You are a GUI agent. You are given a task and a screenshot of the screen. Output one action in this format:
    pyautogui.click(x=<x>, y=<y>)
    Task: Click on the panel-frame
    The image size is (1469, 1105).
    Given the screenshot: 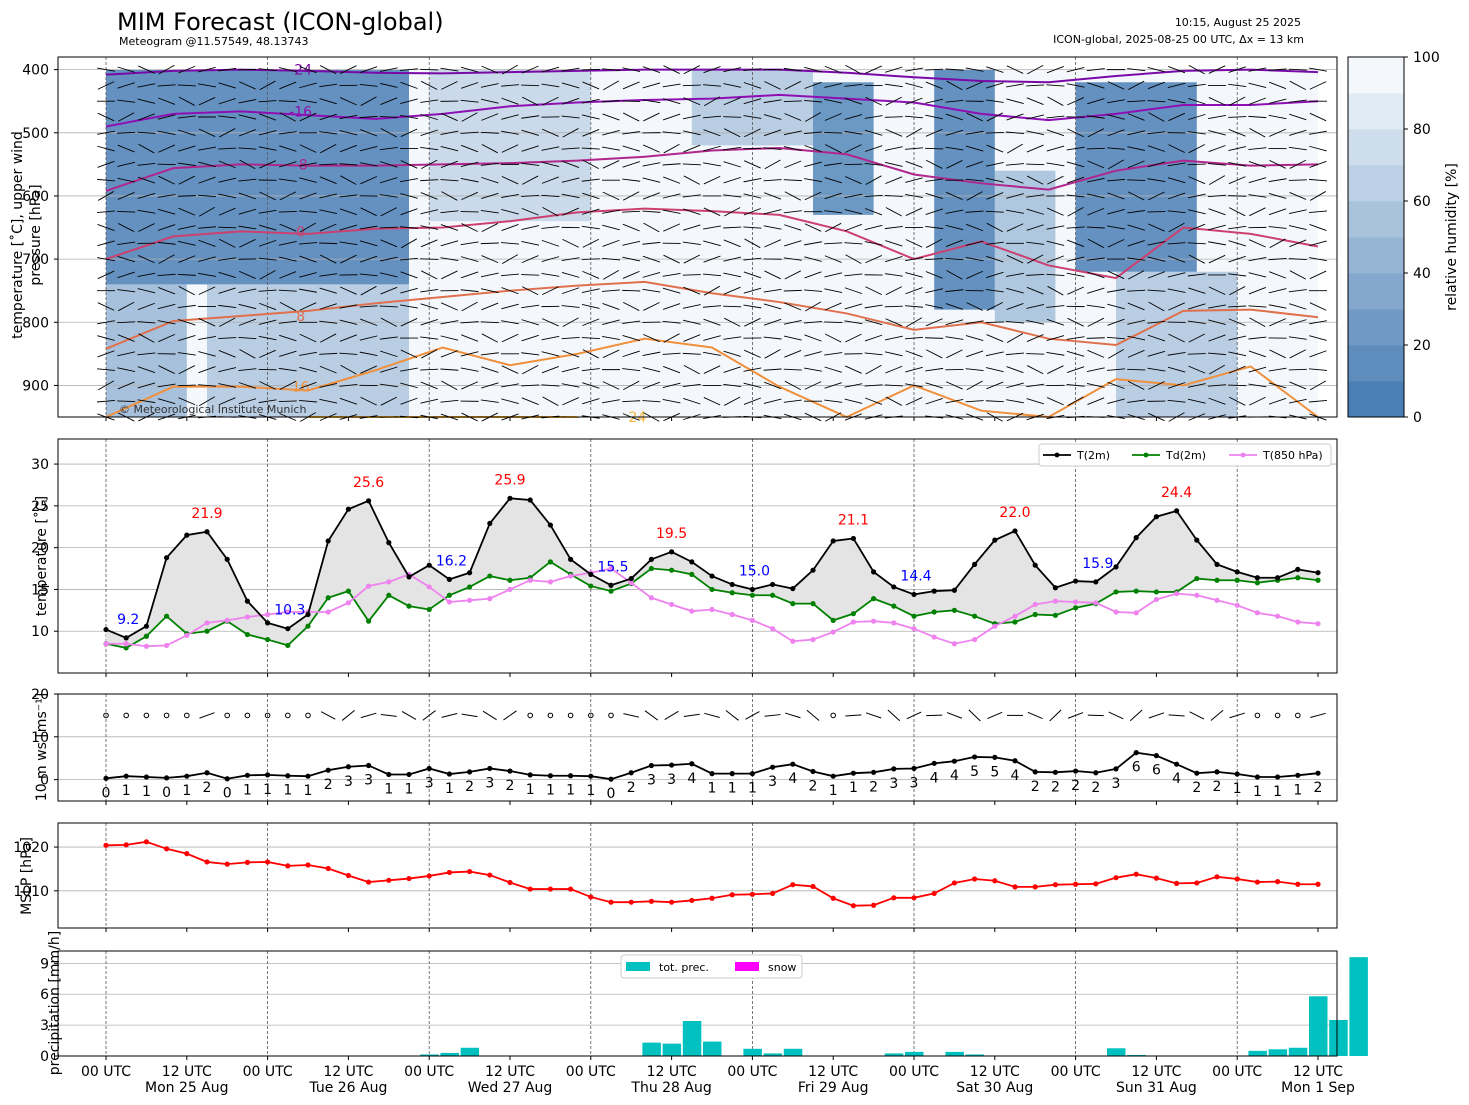 What is the action you would take?
    pyautogui.click(x=697, y=747)
    